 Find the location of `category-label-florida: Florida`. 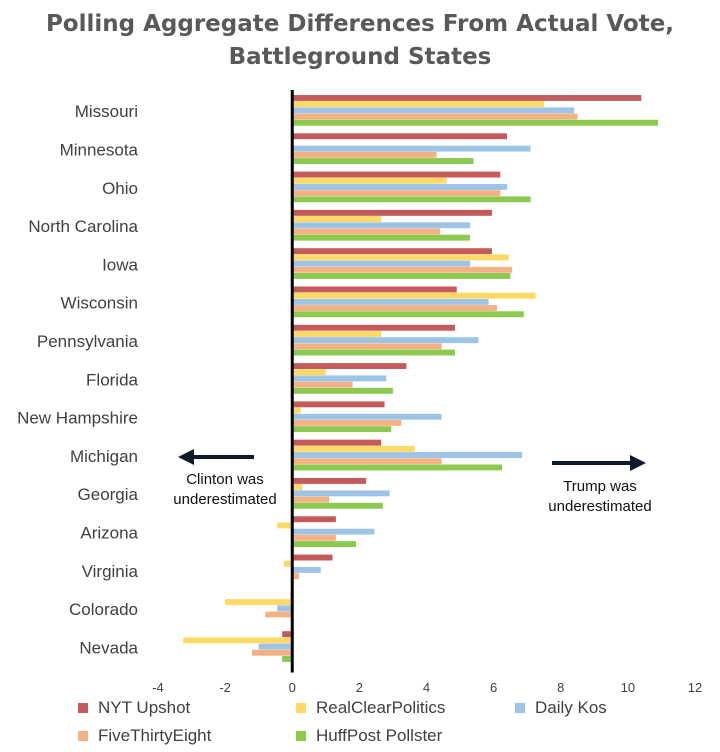

category-label-florida: Florida is located at coordinates (112, 379).